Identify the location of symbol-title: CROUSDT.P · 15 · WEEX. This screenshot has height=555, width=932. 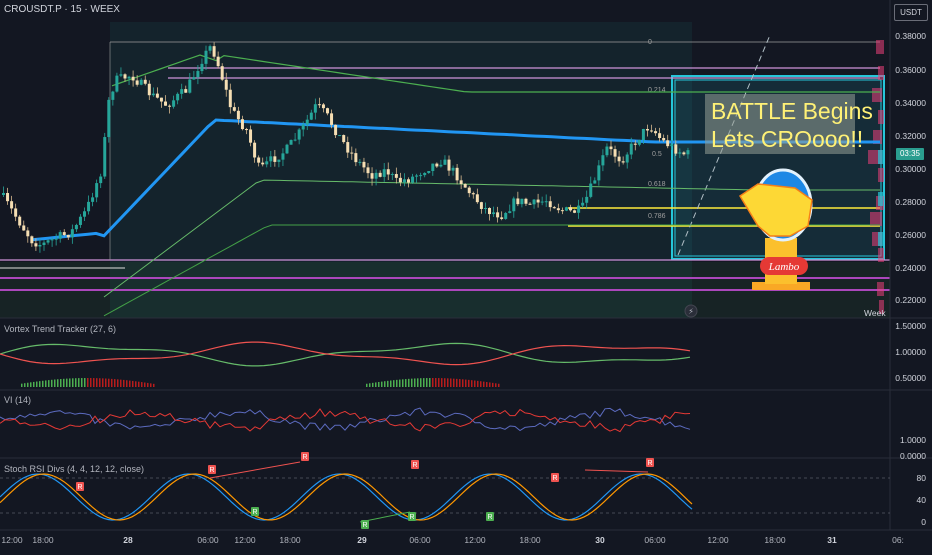
(62, 9).